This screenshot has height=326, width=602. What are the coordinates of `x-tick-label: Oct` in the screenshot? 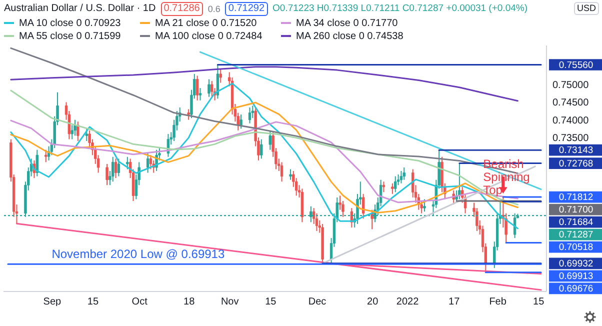 It's located at (140, 302).